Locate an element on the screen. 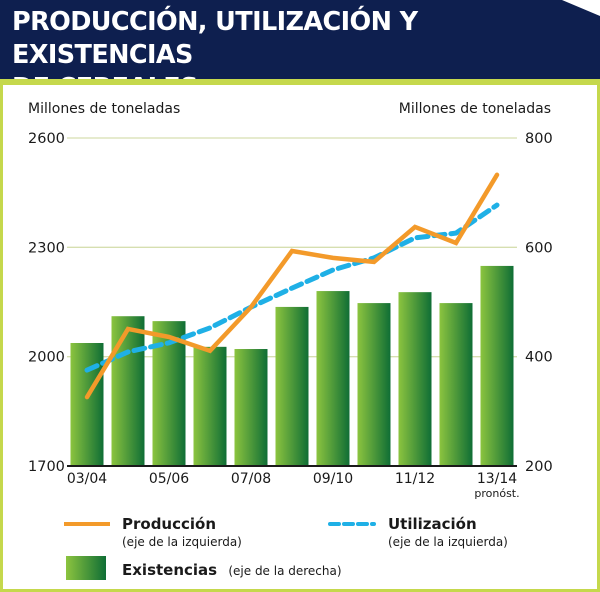 The image size is (600, 592). legend-utilization-note: (eje de la izquierda) is located at coordinates (448, 542).